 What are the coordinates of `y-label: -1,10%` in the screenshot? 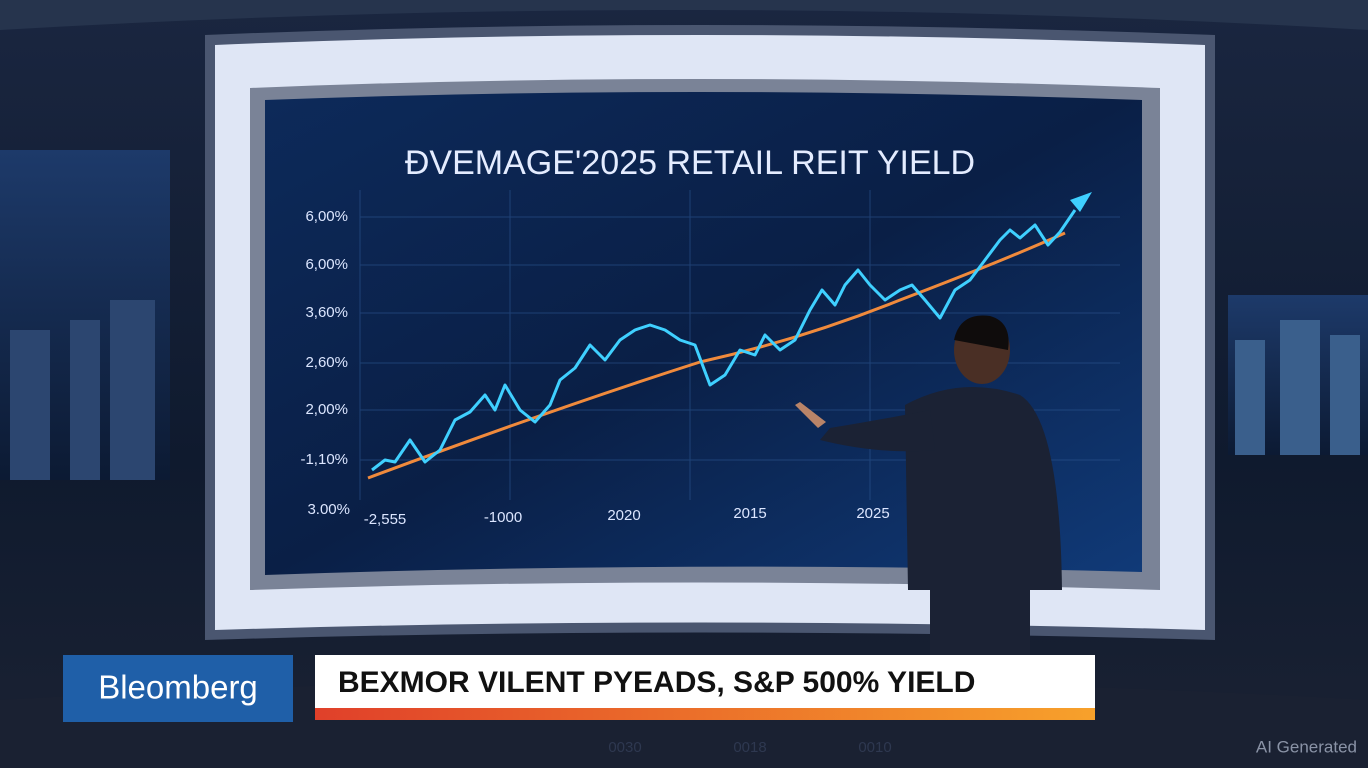 It's located at (324, 459).